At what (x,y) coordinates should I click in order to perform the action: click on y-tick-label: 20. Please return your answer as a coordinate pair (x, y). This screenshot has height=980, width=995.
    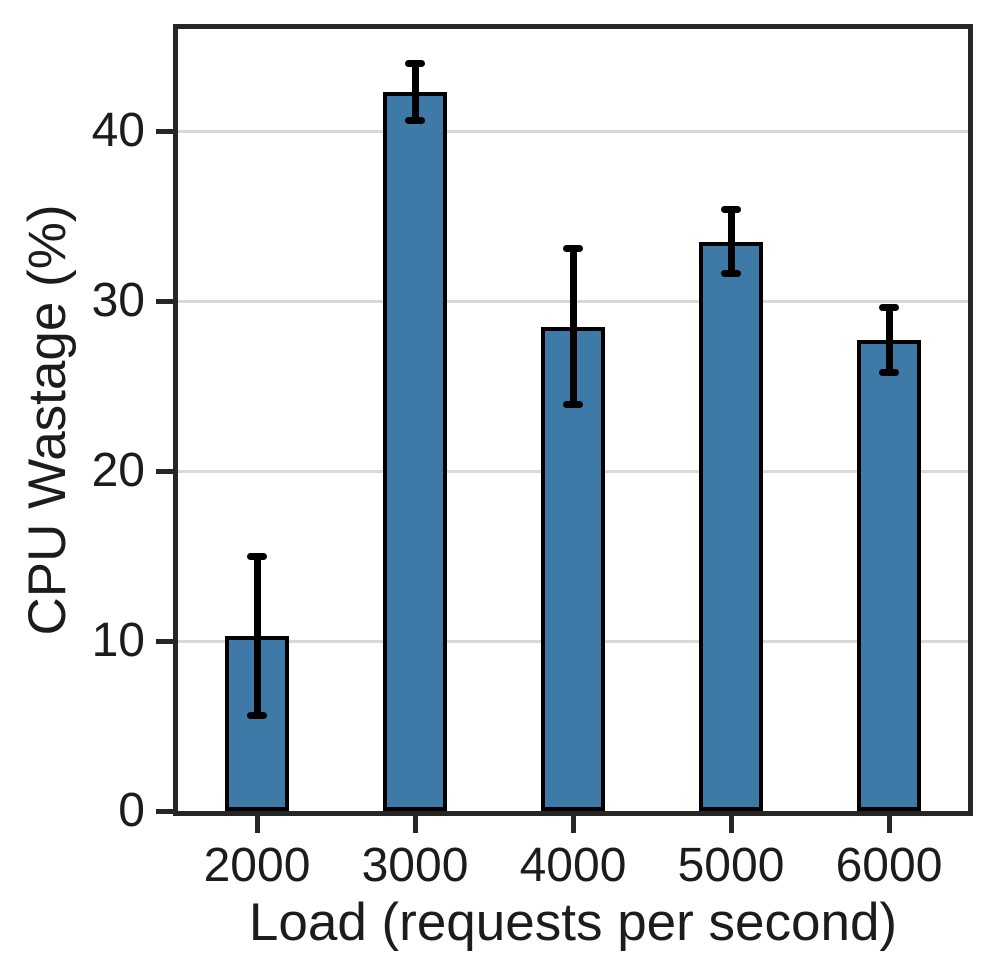
    Looking at the image, I should click on (118, 470).